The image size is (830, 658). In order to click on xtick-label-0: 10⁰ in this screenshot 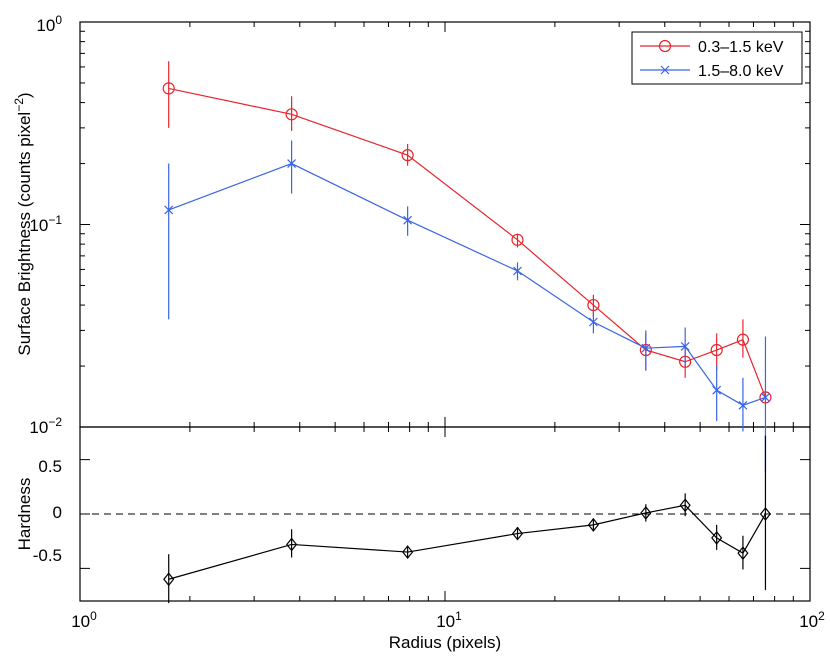, I will do `click(84, 620)`.